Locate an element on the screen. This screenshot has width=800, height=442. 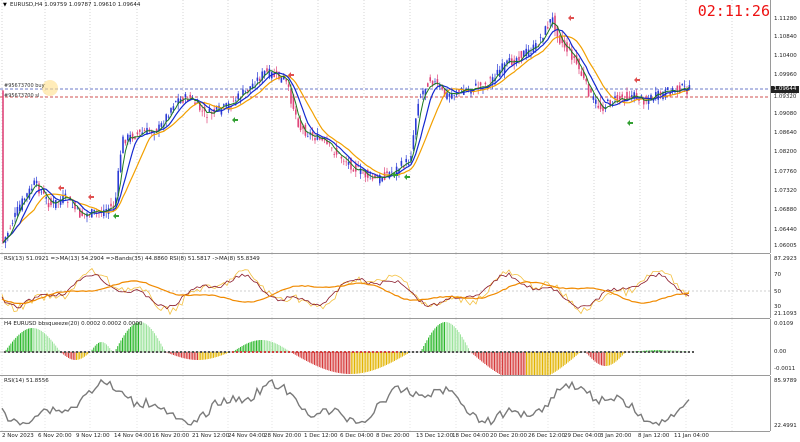
rsi14-indicator-pane: RSI(14) 51.8556 is located at coordinates (385, 404).